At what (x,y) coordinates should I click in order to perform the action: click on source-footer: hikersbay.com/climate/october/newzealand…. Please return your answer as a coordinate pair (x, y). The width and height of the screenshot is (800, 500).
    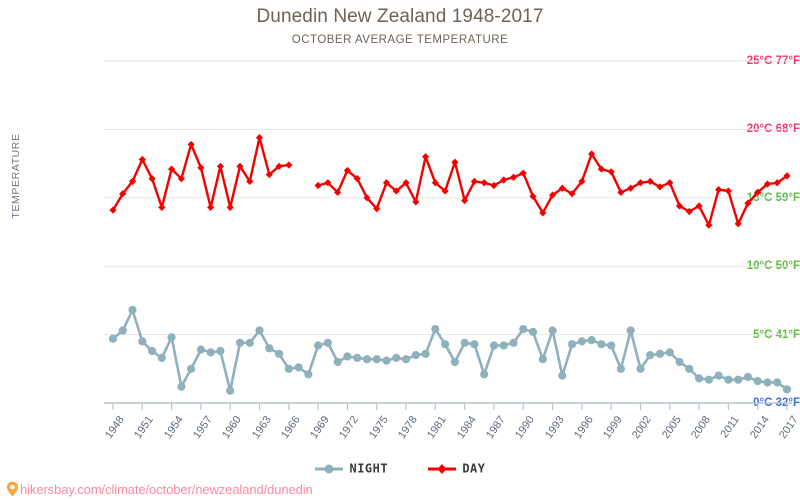
    Looking at the image, I should click on (159, 489).